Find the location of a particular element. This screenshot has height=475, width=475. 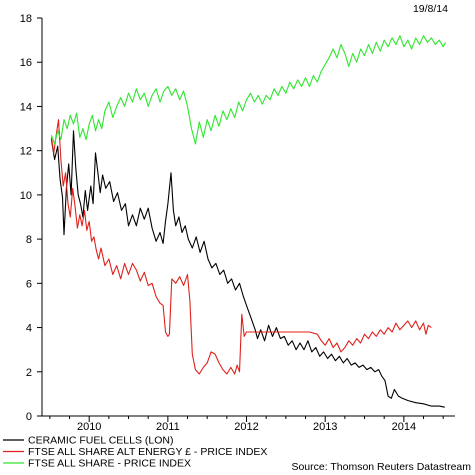

y-tick-label: 4 is located at coordinates (29, 329).